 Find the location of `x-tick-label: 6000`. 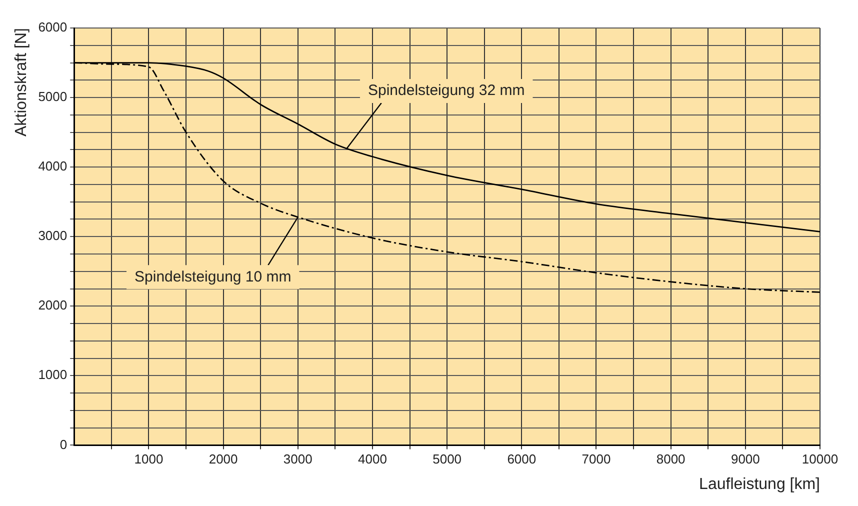

x-tick-label: 6000 is located at coordinates (521, 459).